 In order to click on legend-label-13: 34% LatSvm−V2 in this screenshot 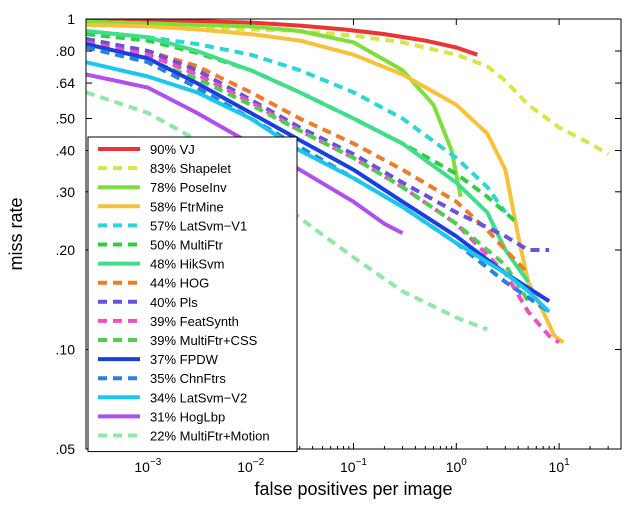, I will do `click(198, 397)`.